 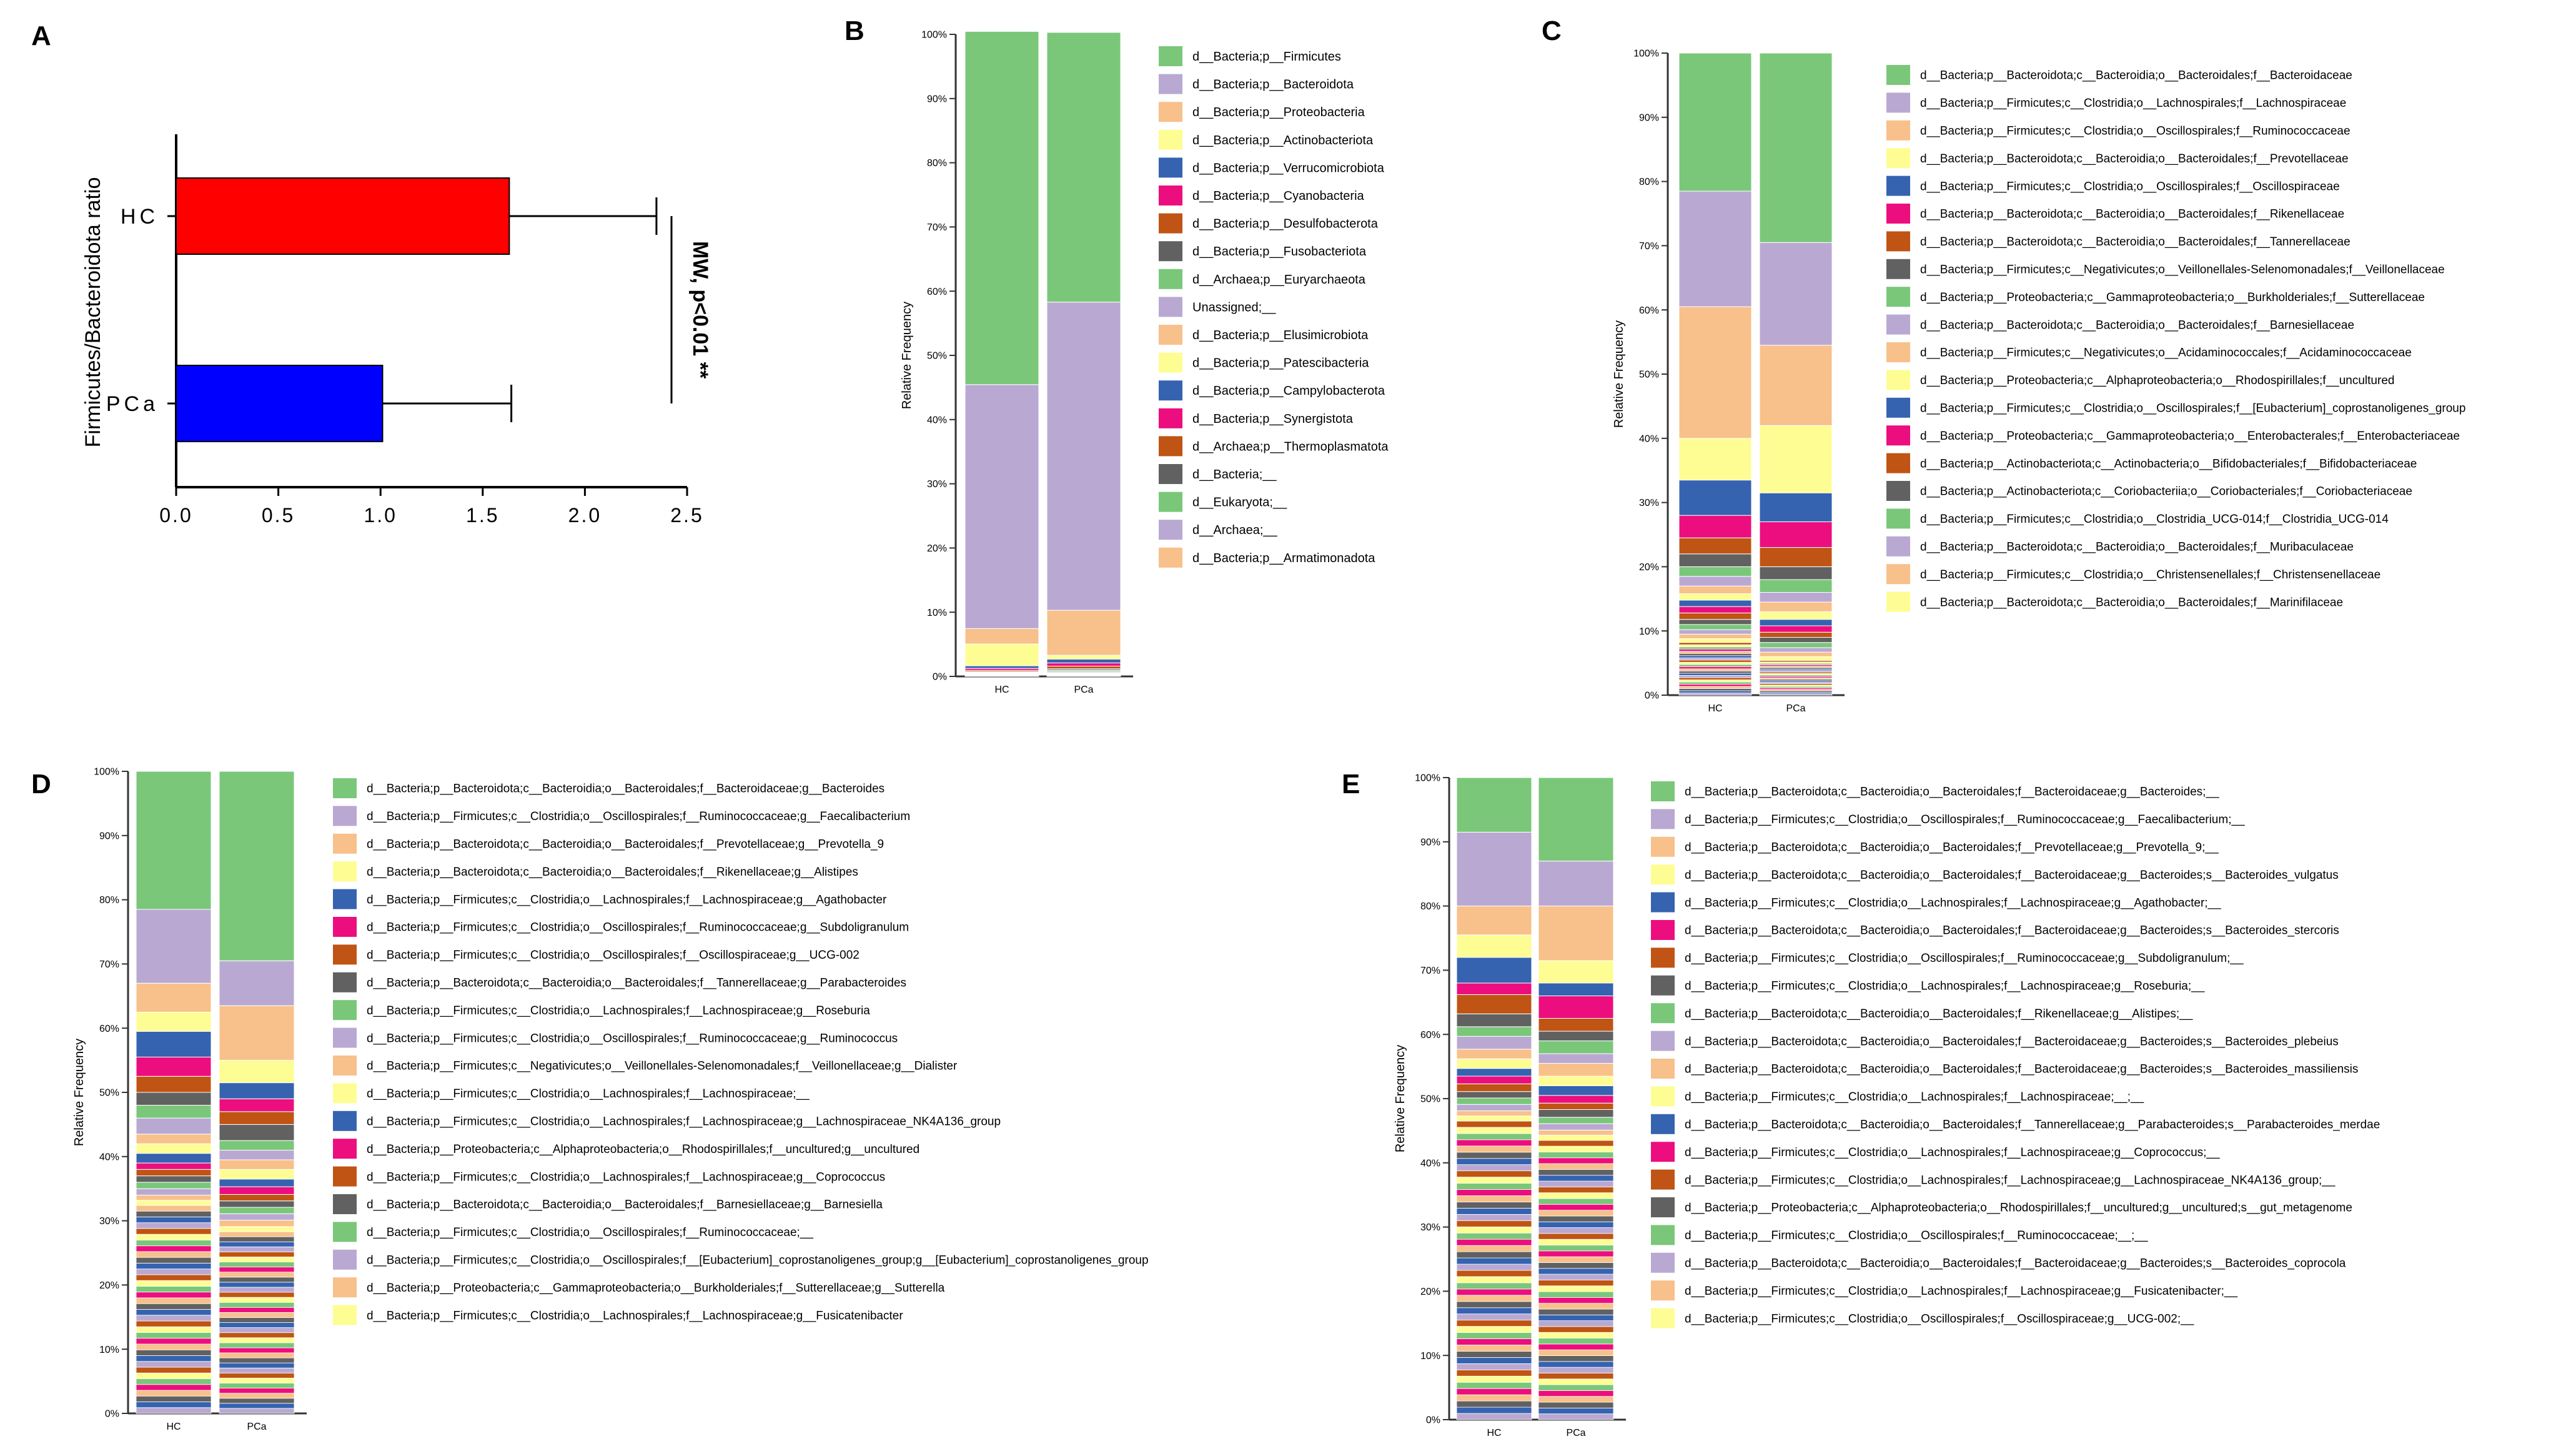 What do you see at coordinates (1619, 374) in the screenshot?
I see `y-axis-label: Relative Frequency` at bounding box center [1619, 374].